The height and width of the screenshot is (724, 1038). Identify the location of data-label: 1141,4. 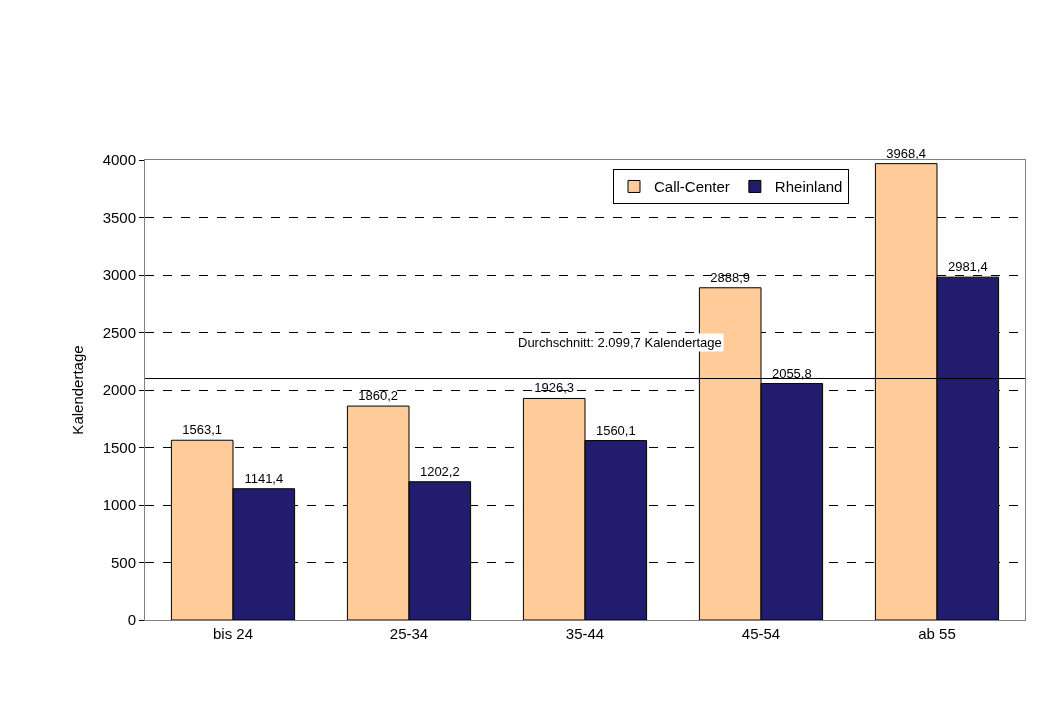
(264, 478).